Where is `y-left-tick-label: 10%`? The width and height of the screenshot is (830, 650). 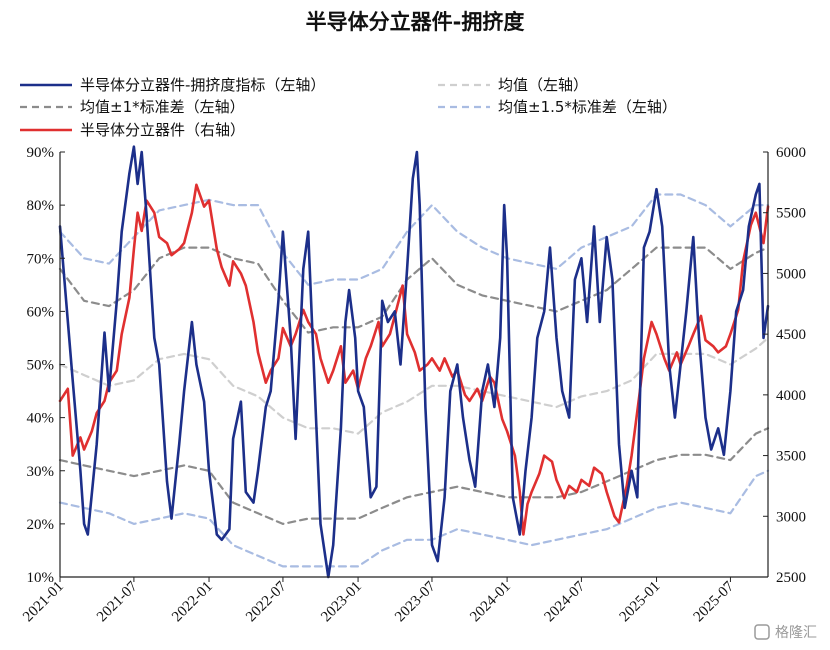 y-left-tick-label: 10% is located at coordinates (41, 578).